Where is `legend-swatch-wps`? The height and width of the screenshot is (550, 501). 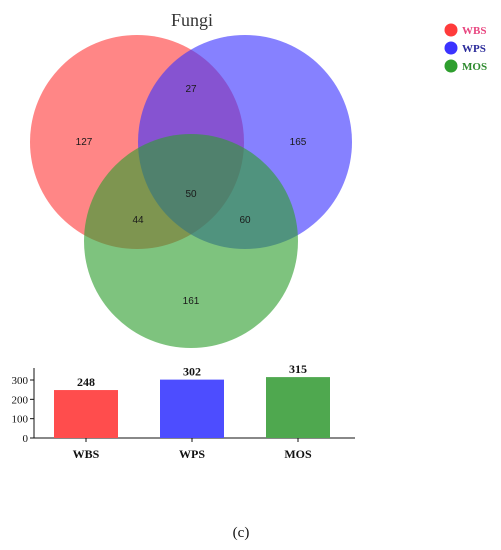
legend-swatch-wps is located at coordinates (451, 48).